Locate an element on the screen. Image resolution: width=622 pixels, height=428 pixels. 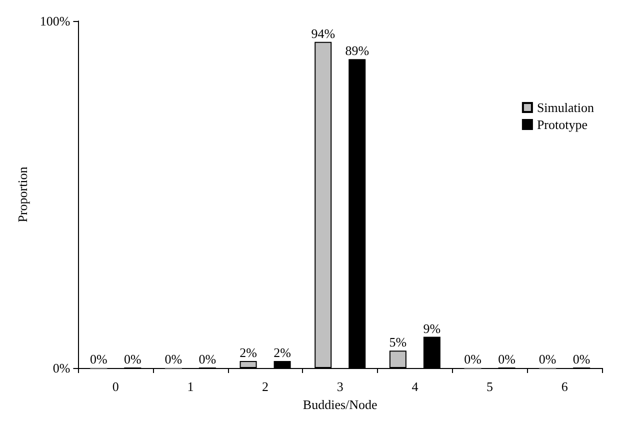
x-tick-label: 4 is located at coordinates (415, 386).